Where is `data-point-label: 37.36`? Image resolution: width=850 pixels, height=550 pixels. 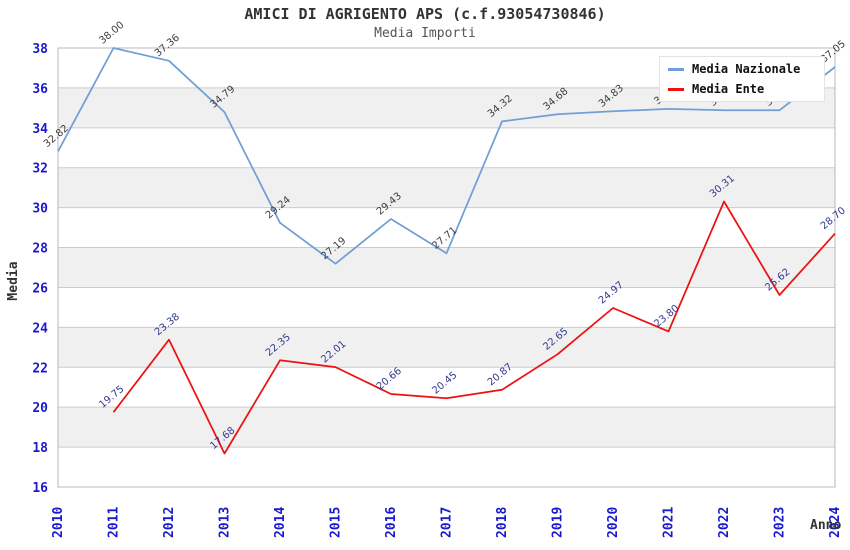 data-point-label: 37.36 is located at coordinates (167, 45).